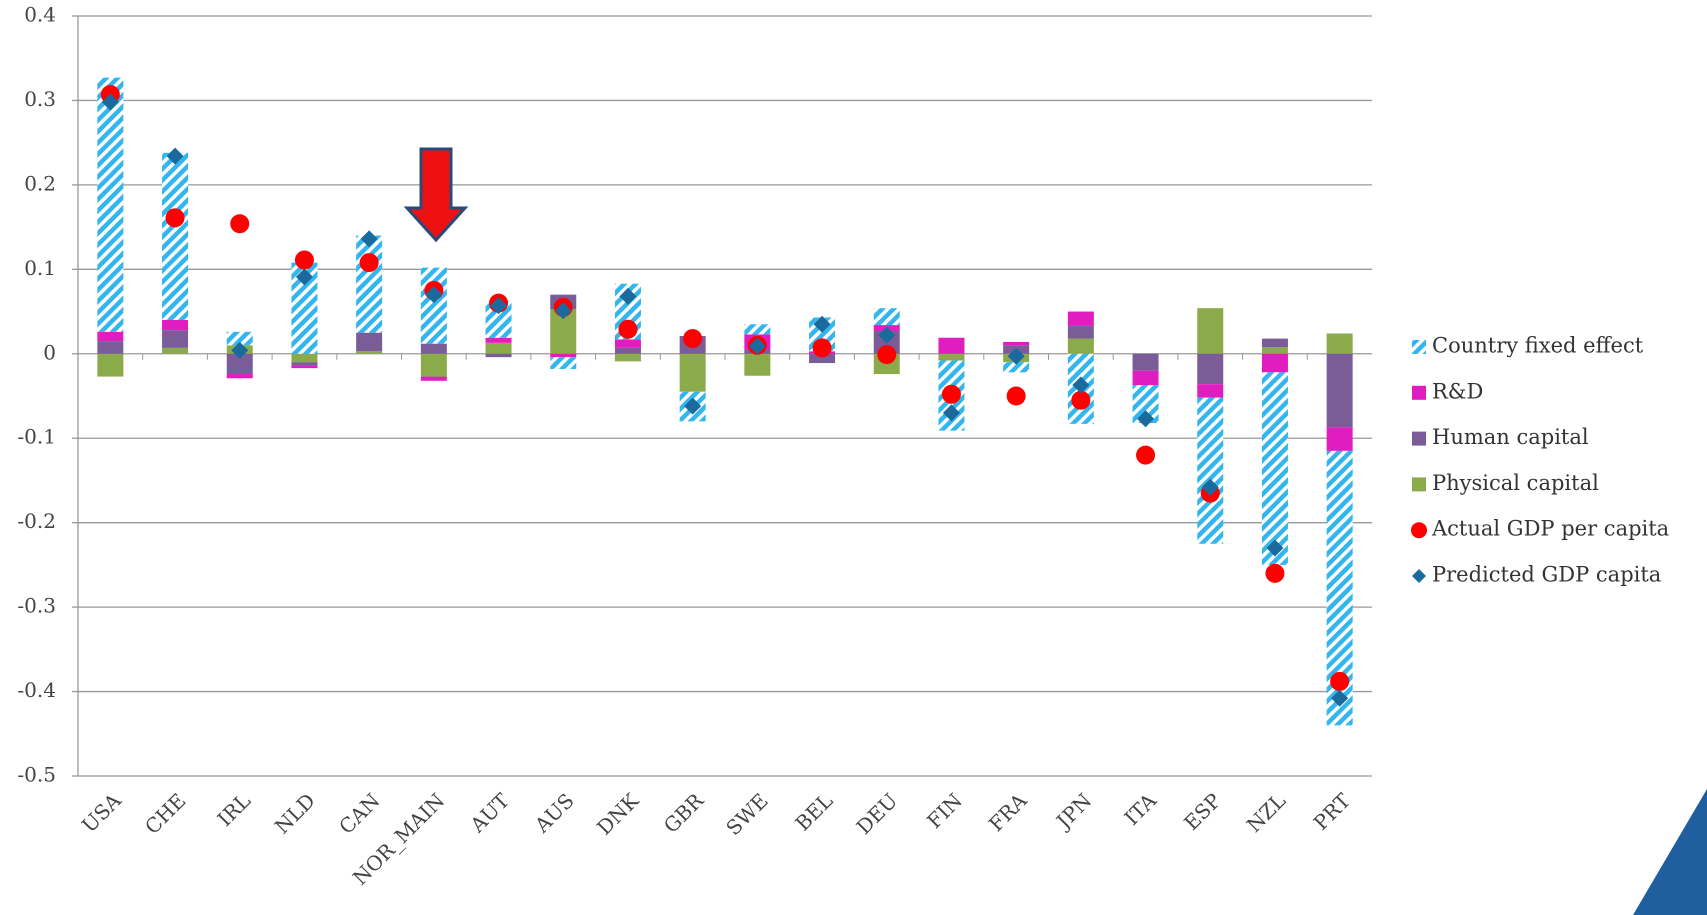 The image size is (1707, 915). Describe the element at coordinates (1550, 529) in the screenshot. I see `legend-label: Actual GDP per capita` at that location.